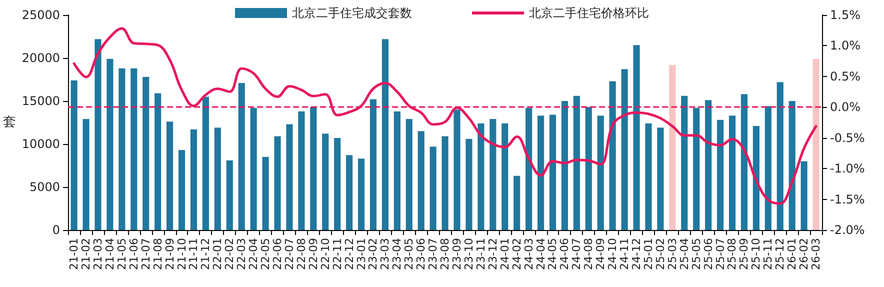  I want to click on x-tick-label: 22-01, so click(217, 254).